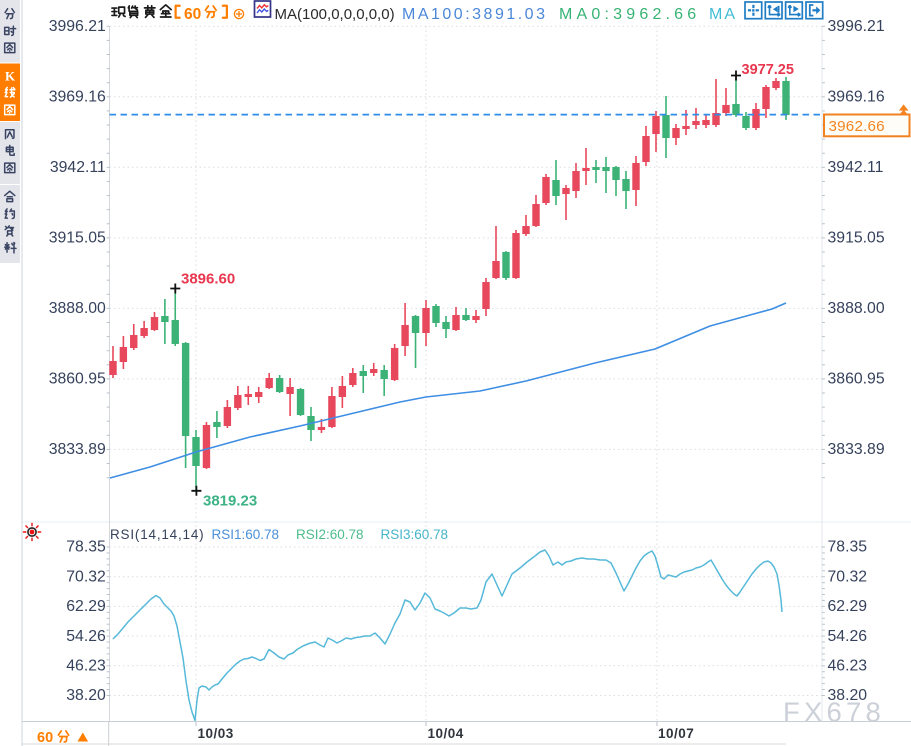  What do you see at coordinates (230, 501) in the screenshot?
I see `svg-text: 3819.23` at bounding box center [230, 501].